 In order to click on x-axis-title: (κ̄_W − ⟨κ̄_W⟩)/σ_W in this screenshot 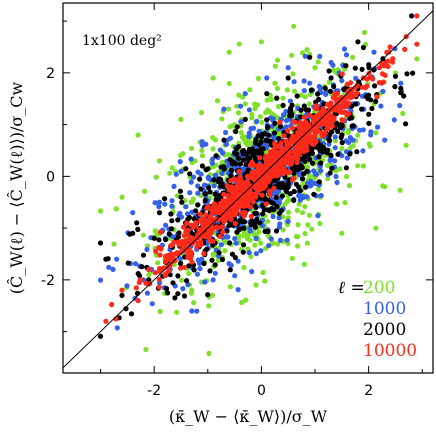, I will do `click(248, 416)`.